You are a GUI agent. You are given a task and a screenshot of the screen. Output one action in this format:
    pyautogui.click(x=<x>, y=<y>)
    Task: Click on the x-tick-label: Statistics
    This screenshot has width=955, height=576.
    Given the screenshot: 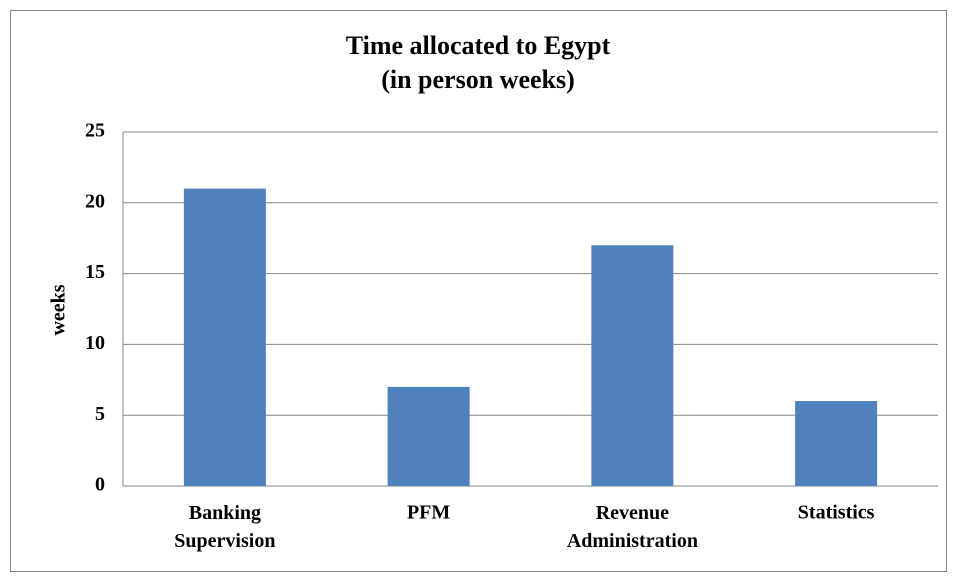 What is the action you would take?
    pyautogui.click(x=836, y=513)
    